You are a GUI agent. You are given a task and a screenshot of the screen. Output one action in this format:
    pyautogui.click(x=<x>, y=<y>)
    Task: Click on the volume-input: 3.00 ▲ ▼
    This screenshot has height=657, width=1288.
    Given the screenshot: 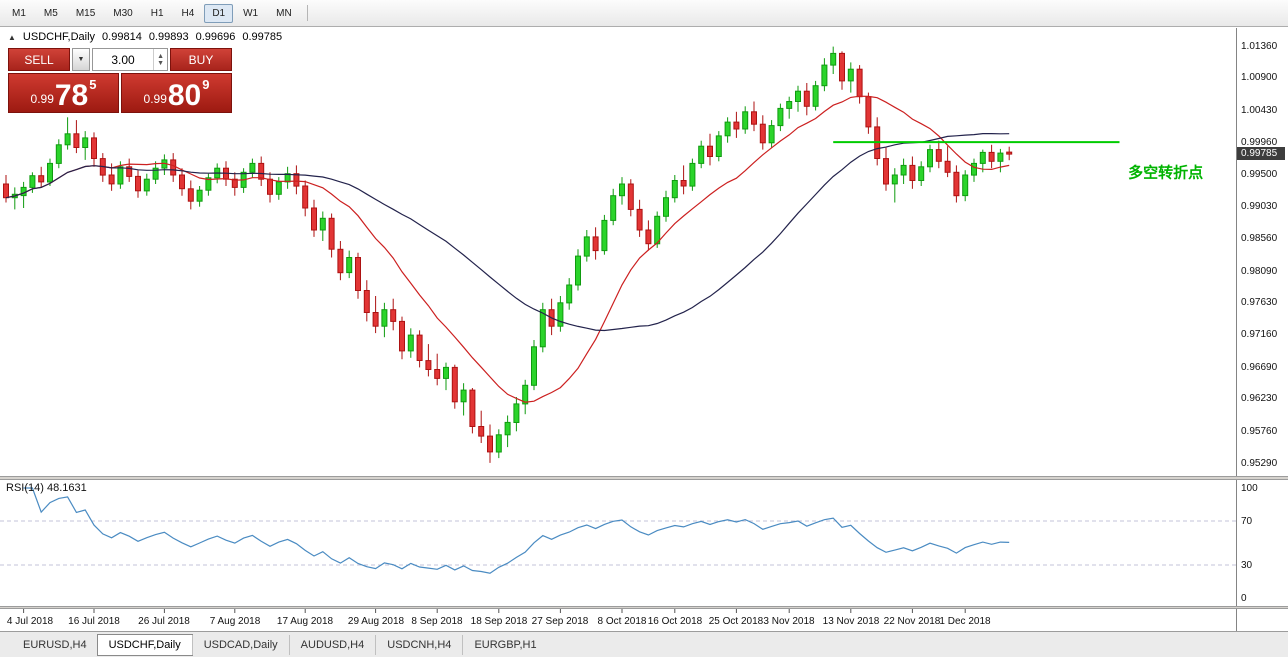 What is the action you would take?
    pyautogui.click(x=130, y=59)
    